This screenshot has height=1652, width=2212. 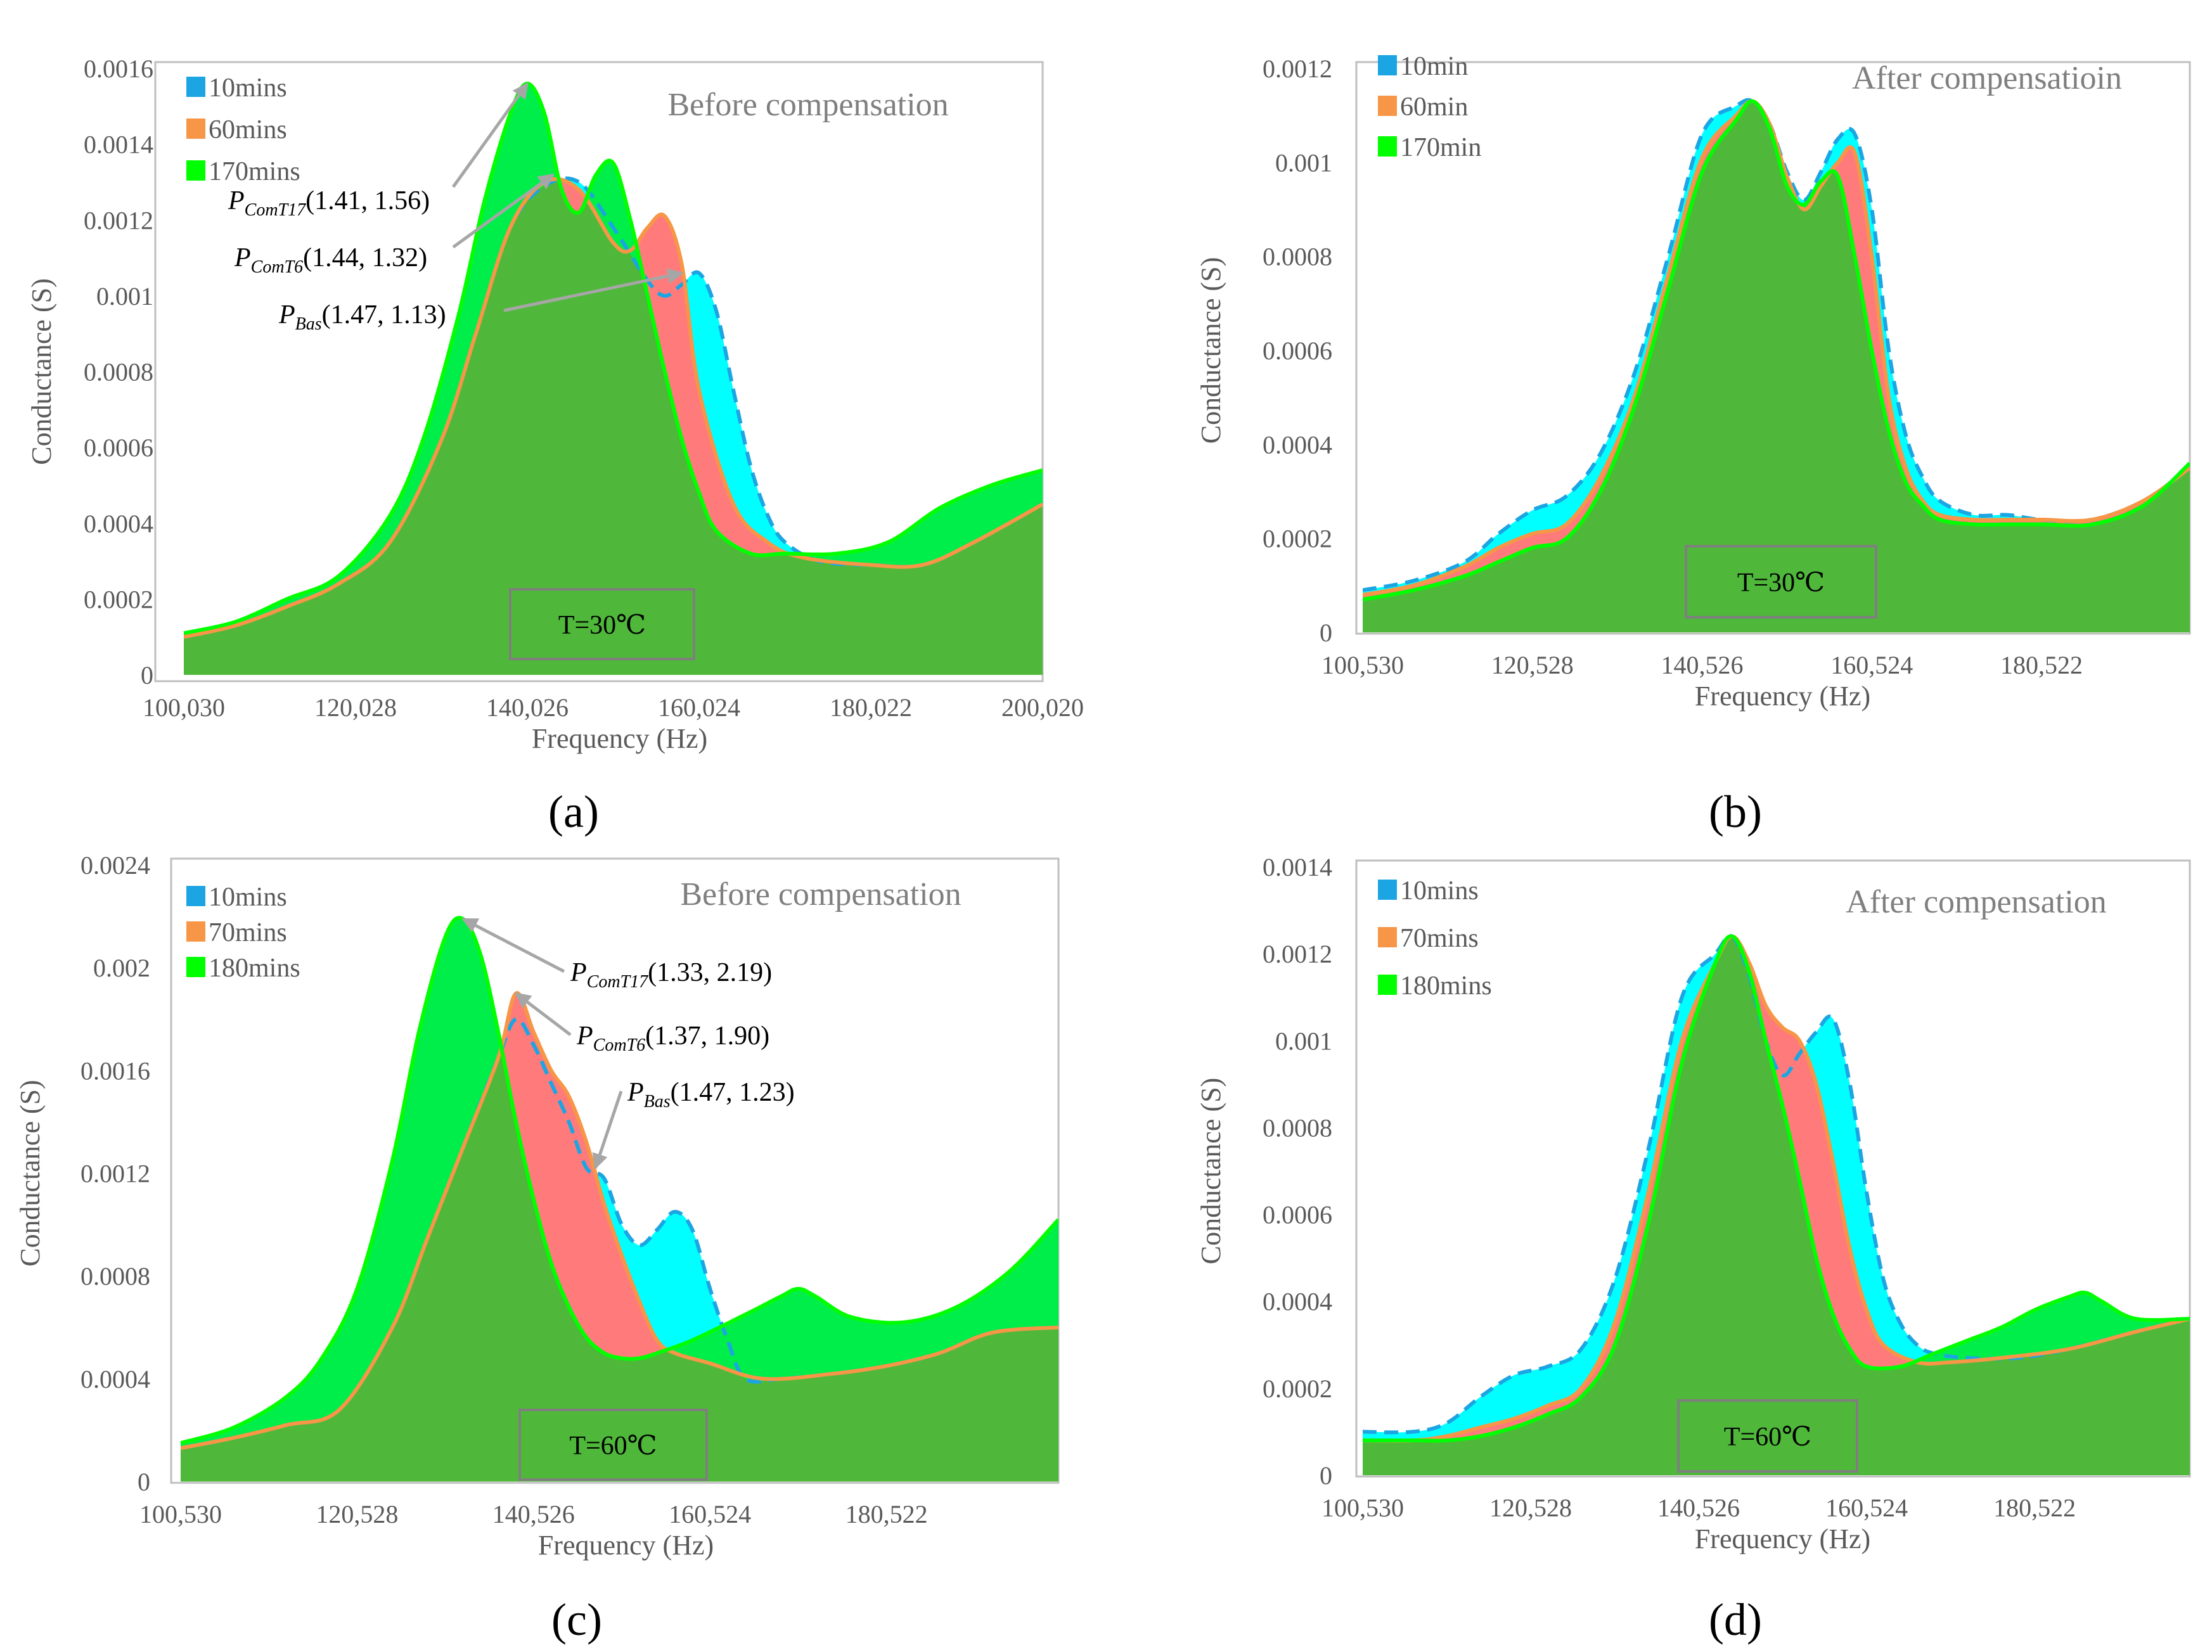 I want to click on annotation-label: PComT6(1.37, 1.90), so click(x=672, y=1038).